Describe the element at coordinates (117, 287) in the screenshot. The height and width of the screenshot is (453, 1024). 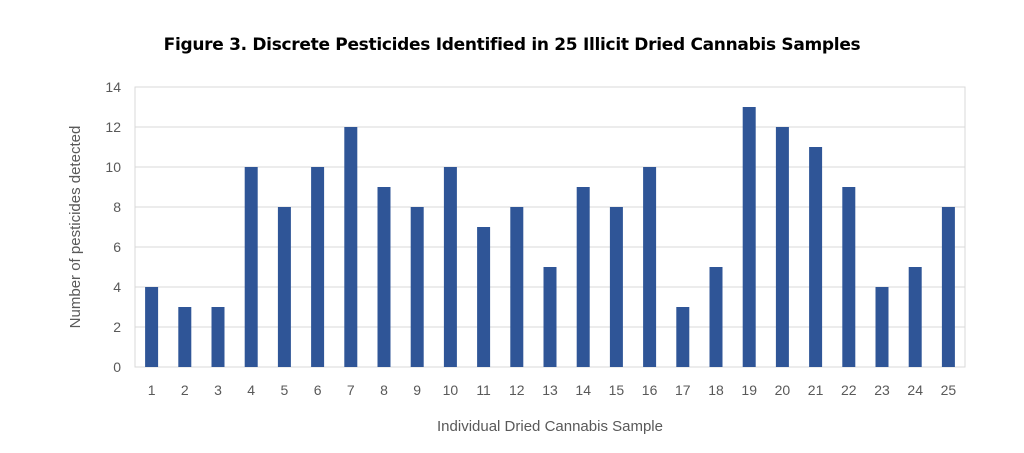
I see `y-tick-label: 4` at that location.